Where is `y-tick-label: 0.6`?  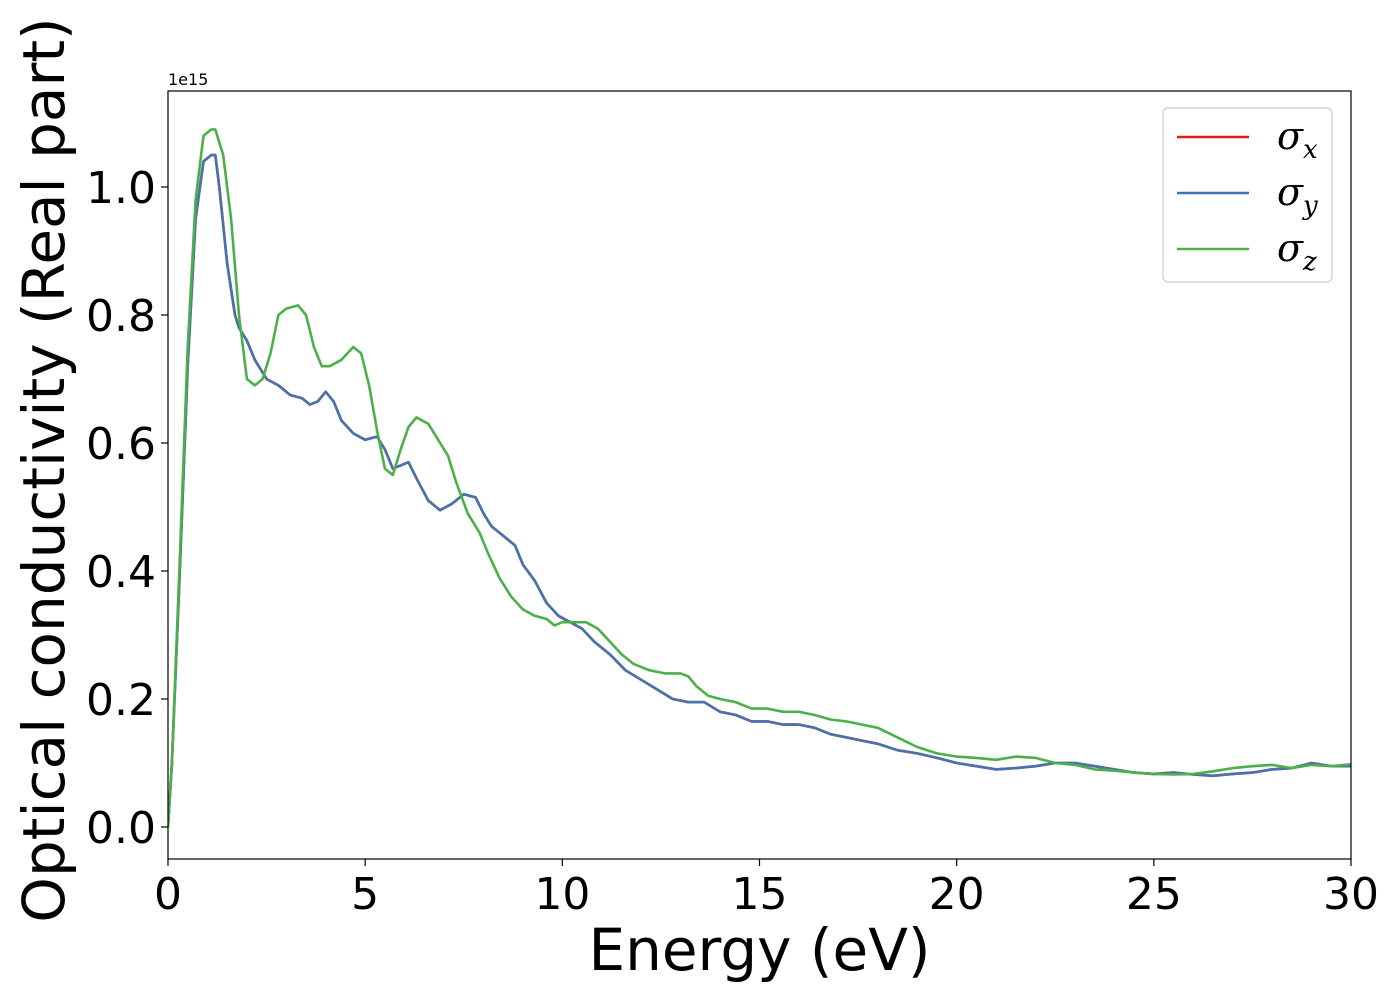
y-tick-label: 0.6 is located at coordinates (121, 444).